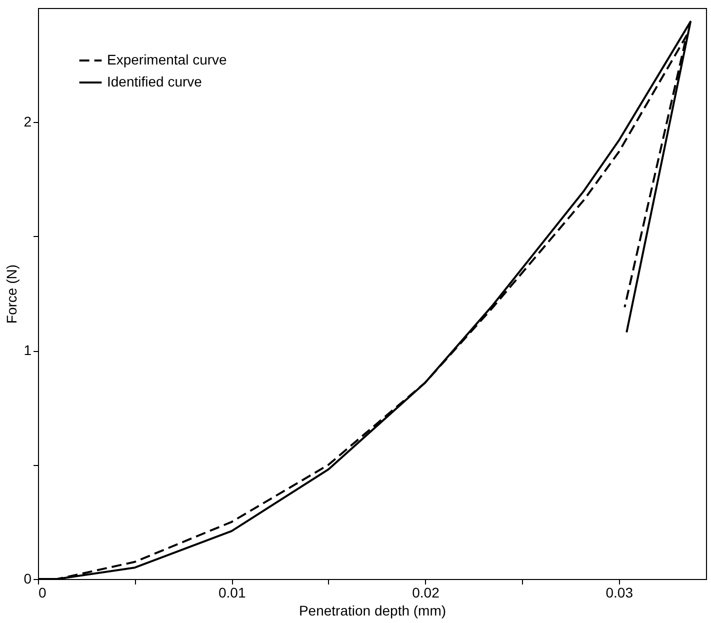  Describe the element at coordinates (372, 610) in the screenshot. I see `x-axis-title: Penetration depth (mm)` at that location.